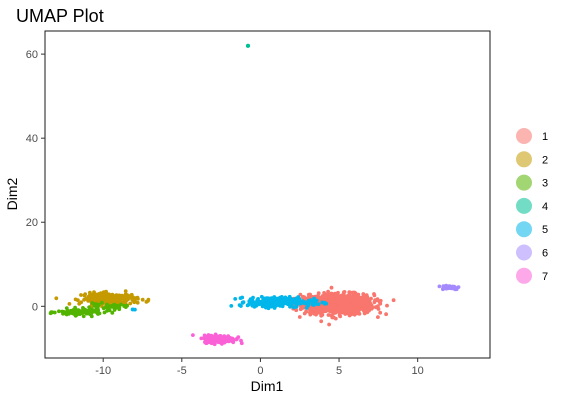  What do you see at coordinates (35, 307) in the screenshot?
I see `y-tick-label: 0` at bounding box center [35, 307].